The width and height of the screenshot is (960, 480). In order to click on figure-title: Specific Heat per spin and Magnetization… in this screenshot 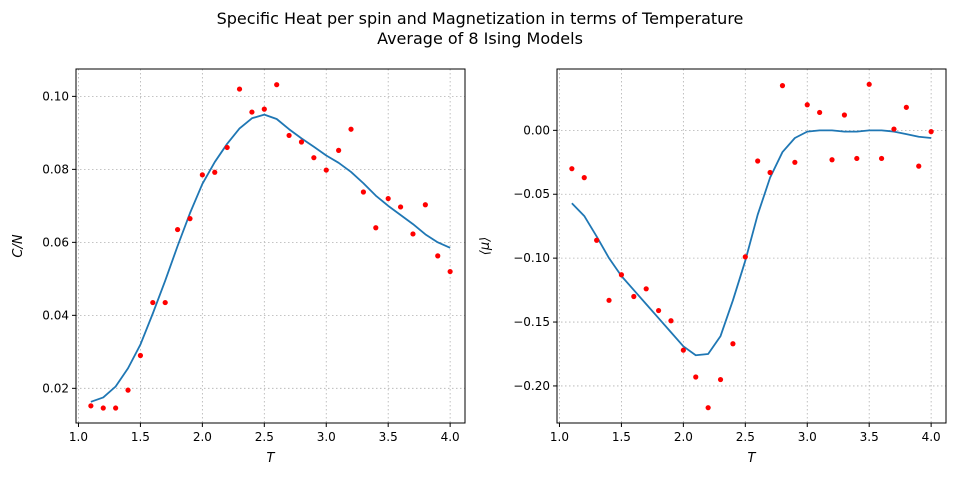, I will do `click(480, 18)`.